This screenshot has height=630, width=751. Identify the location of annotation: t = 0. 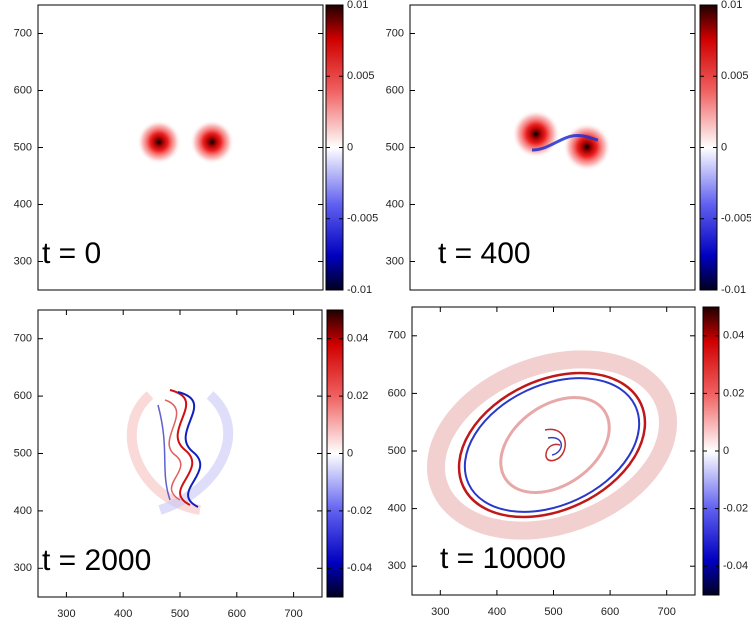
(71, 253).